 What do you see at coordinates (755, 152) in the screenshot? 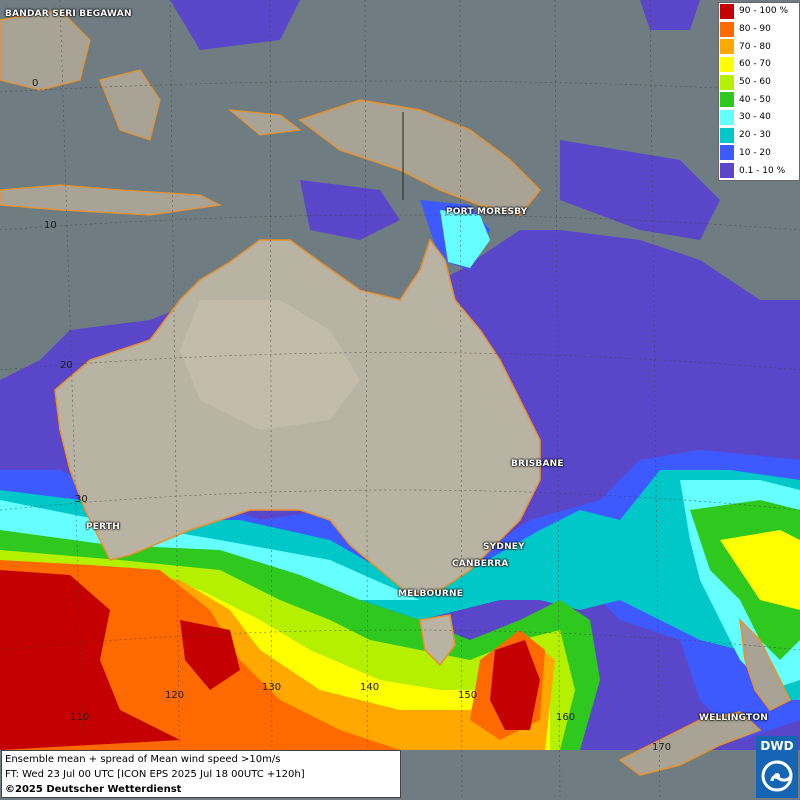
I see `legend-label: 10 - 20` at bounding box center [755, 152].